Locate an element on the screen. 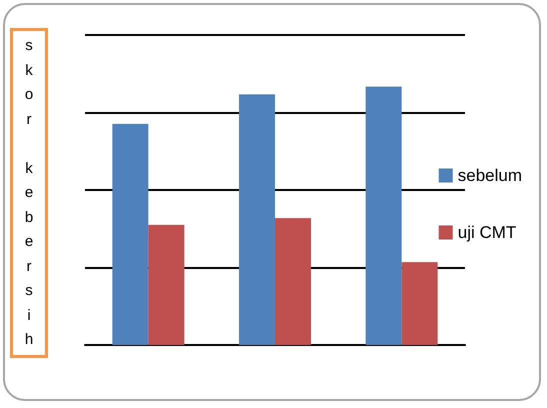  legend-label: sebelum is located at coordinates (490, 175).